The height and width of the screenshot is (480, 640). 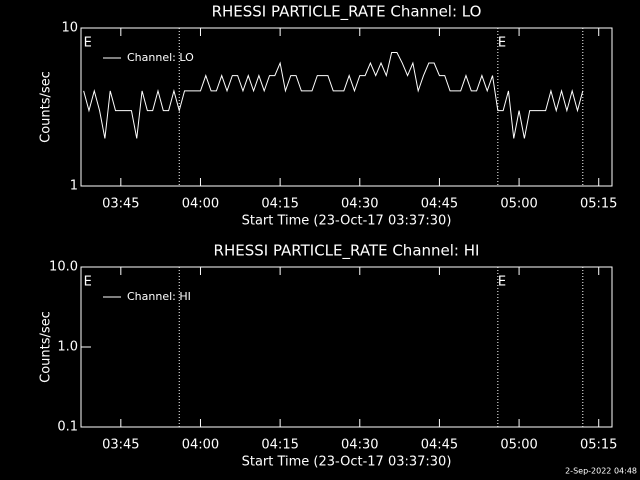 I want to click on y-tick-label: 10, so click(x=69, y=28).